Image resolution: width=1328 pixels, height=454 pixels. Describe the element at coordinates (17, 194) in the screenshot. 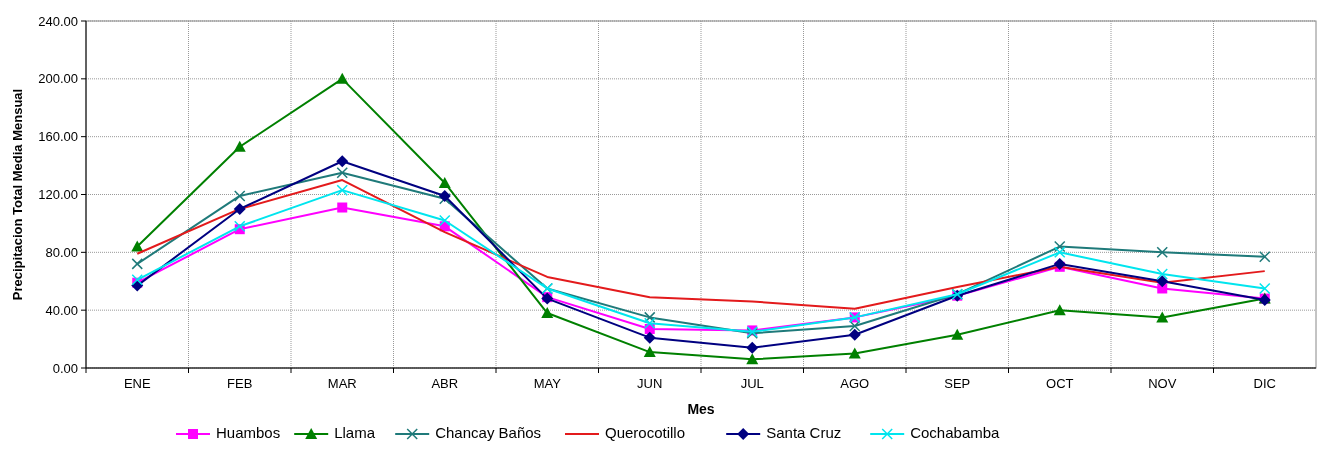

I see `y-axis-title: Precipitacion Total Media Mensual` at that location.